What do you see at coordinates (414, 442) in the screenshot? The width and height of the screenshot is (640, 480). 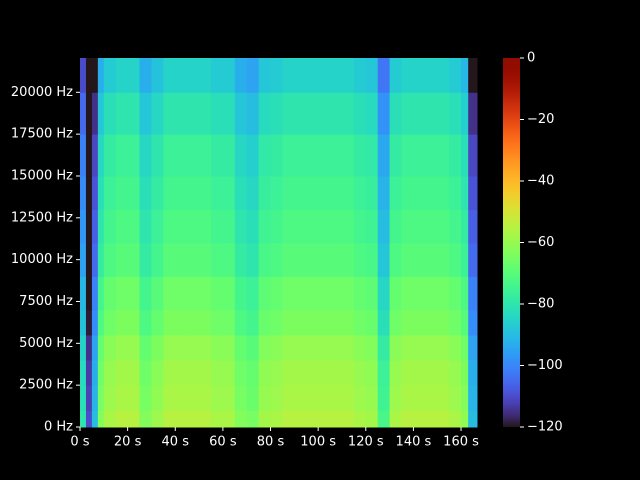 I see `x-tick-label: 140 s` at bounding box center [414, 442].